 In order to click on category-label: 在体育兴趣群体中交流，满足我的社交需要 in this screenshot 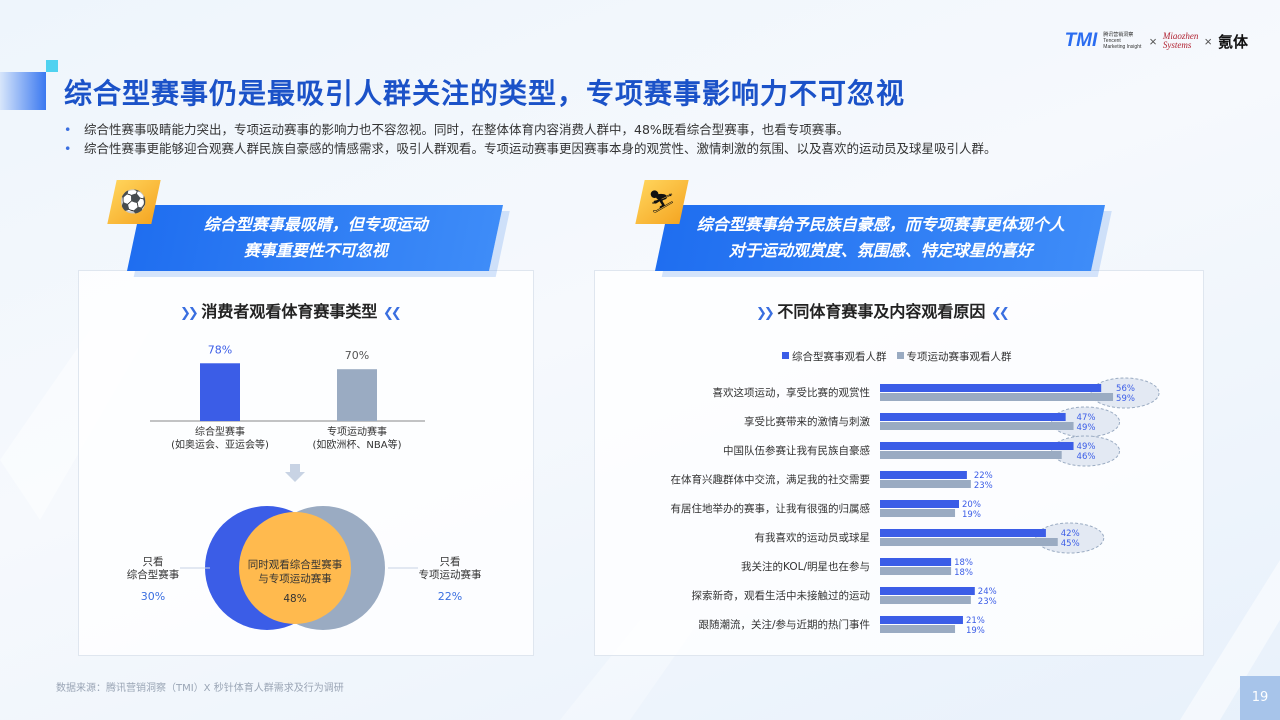, I will do `click(771, 479)`.